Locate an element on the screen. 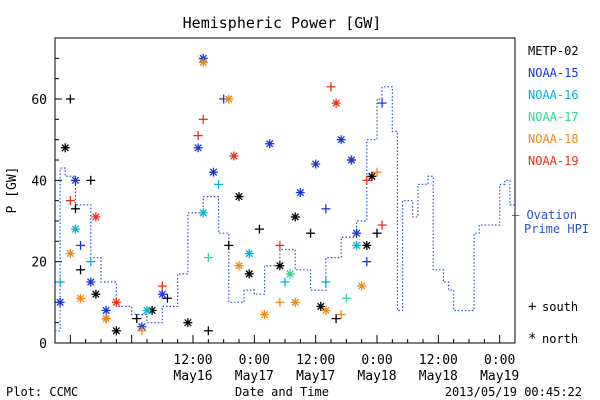 Image resolution: width=600 pixels, height=400 pixels. plot-credit: Plot: CCMC is located at coordinates (42, 392).